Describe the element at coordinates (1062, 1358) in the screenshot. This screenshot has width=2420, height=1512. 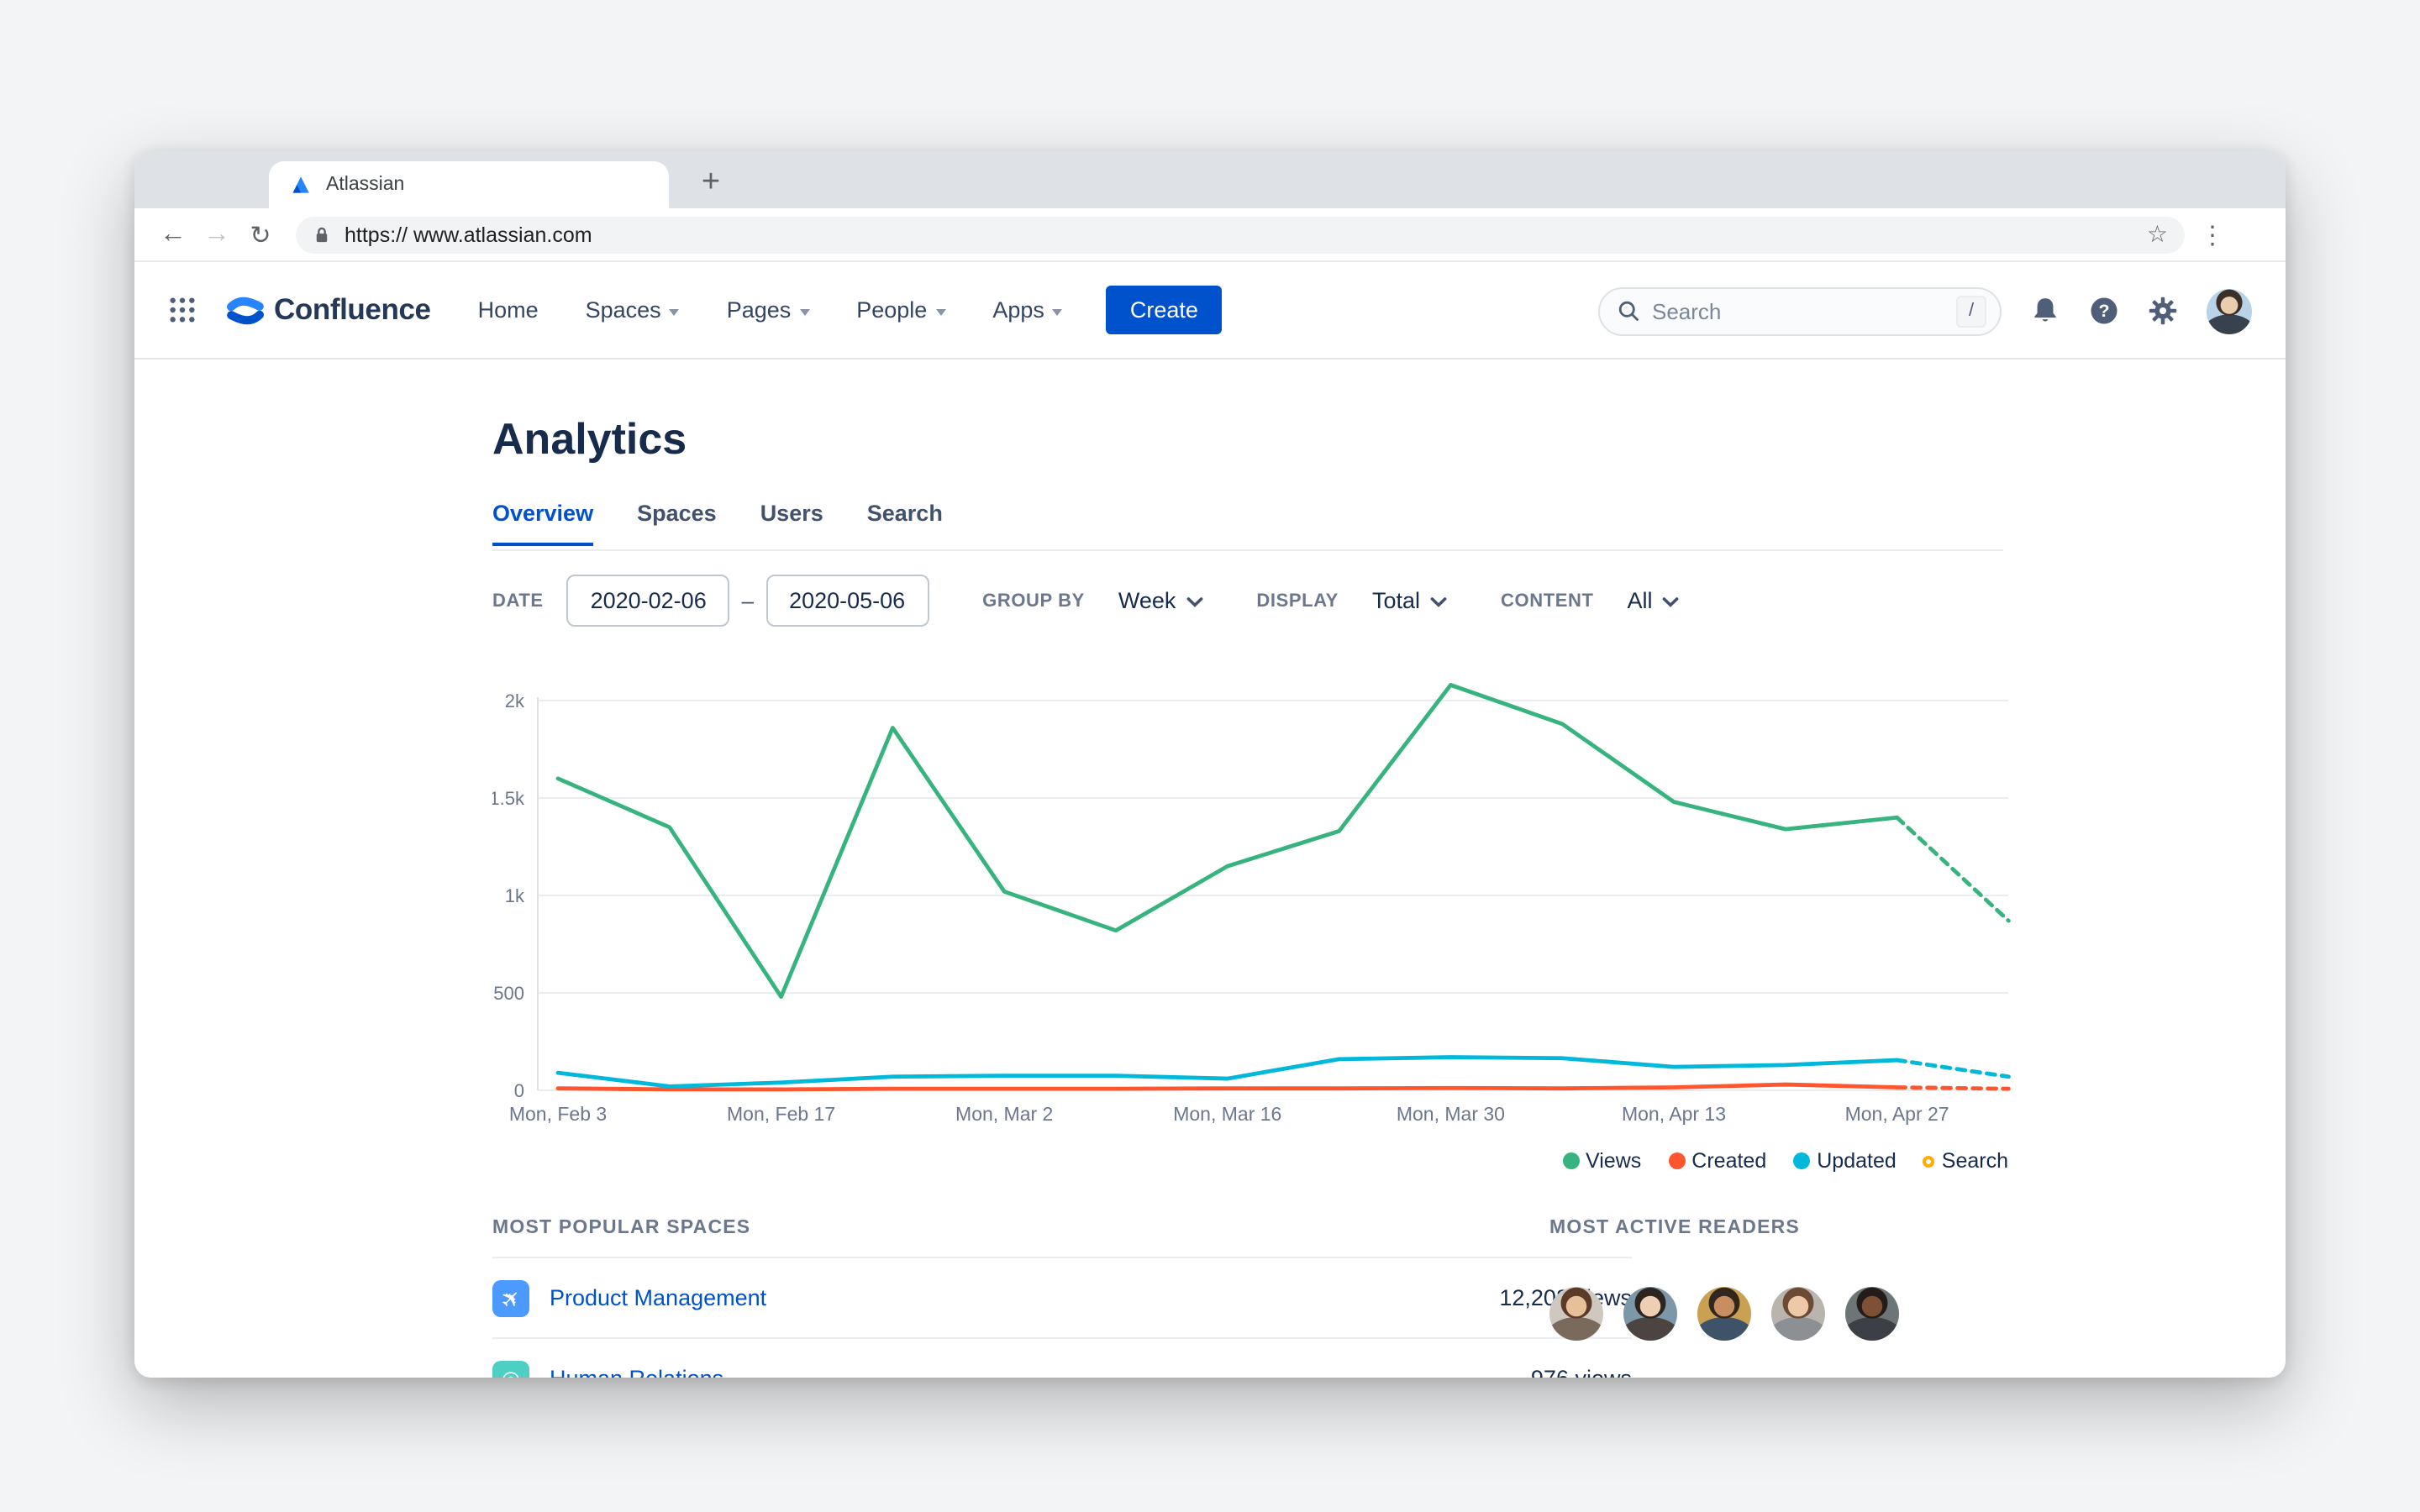
I see `space-row: ◎ Human Relations 976 views` at that location.